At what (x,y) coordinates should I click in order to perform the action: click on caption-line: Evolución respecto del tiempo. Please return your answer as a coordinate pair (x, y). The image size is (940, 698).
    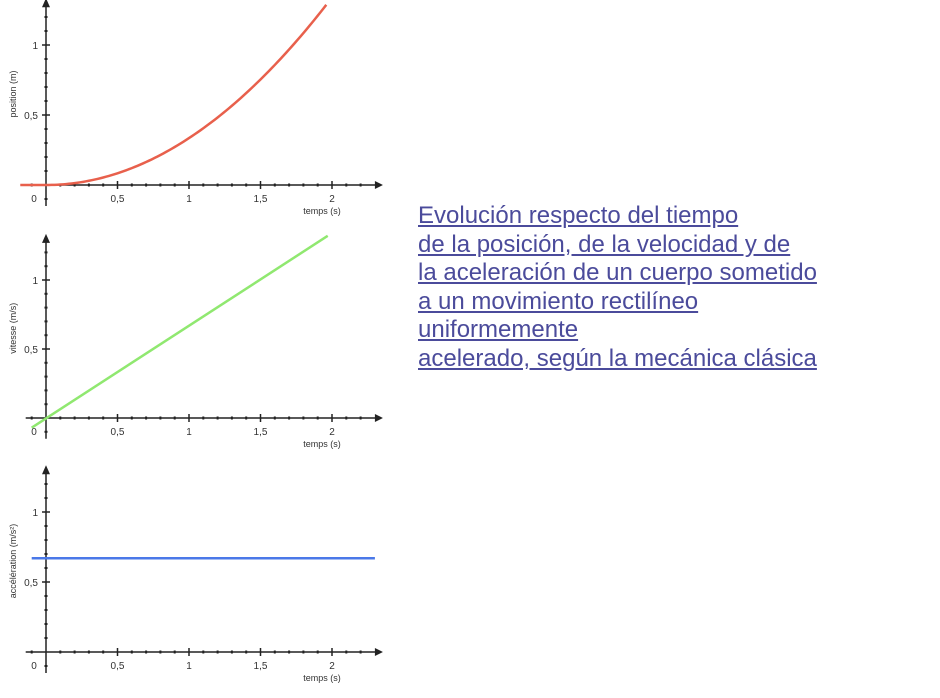
    Looking at the image, I should click on (578, 215).